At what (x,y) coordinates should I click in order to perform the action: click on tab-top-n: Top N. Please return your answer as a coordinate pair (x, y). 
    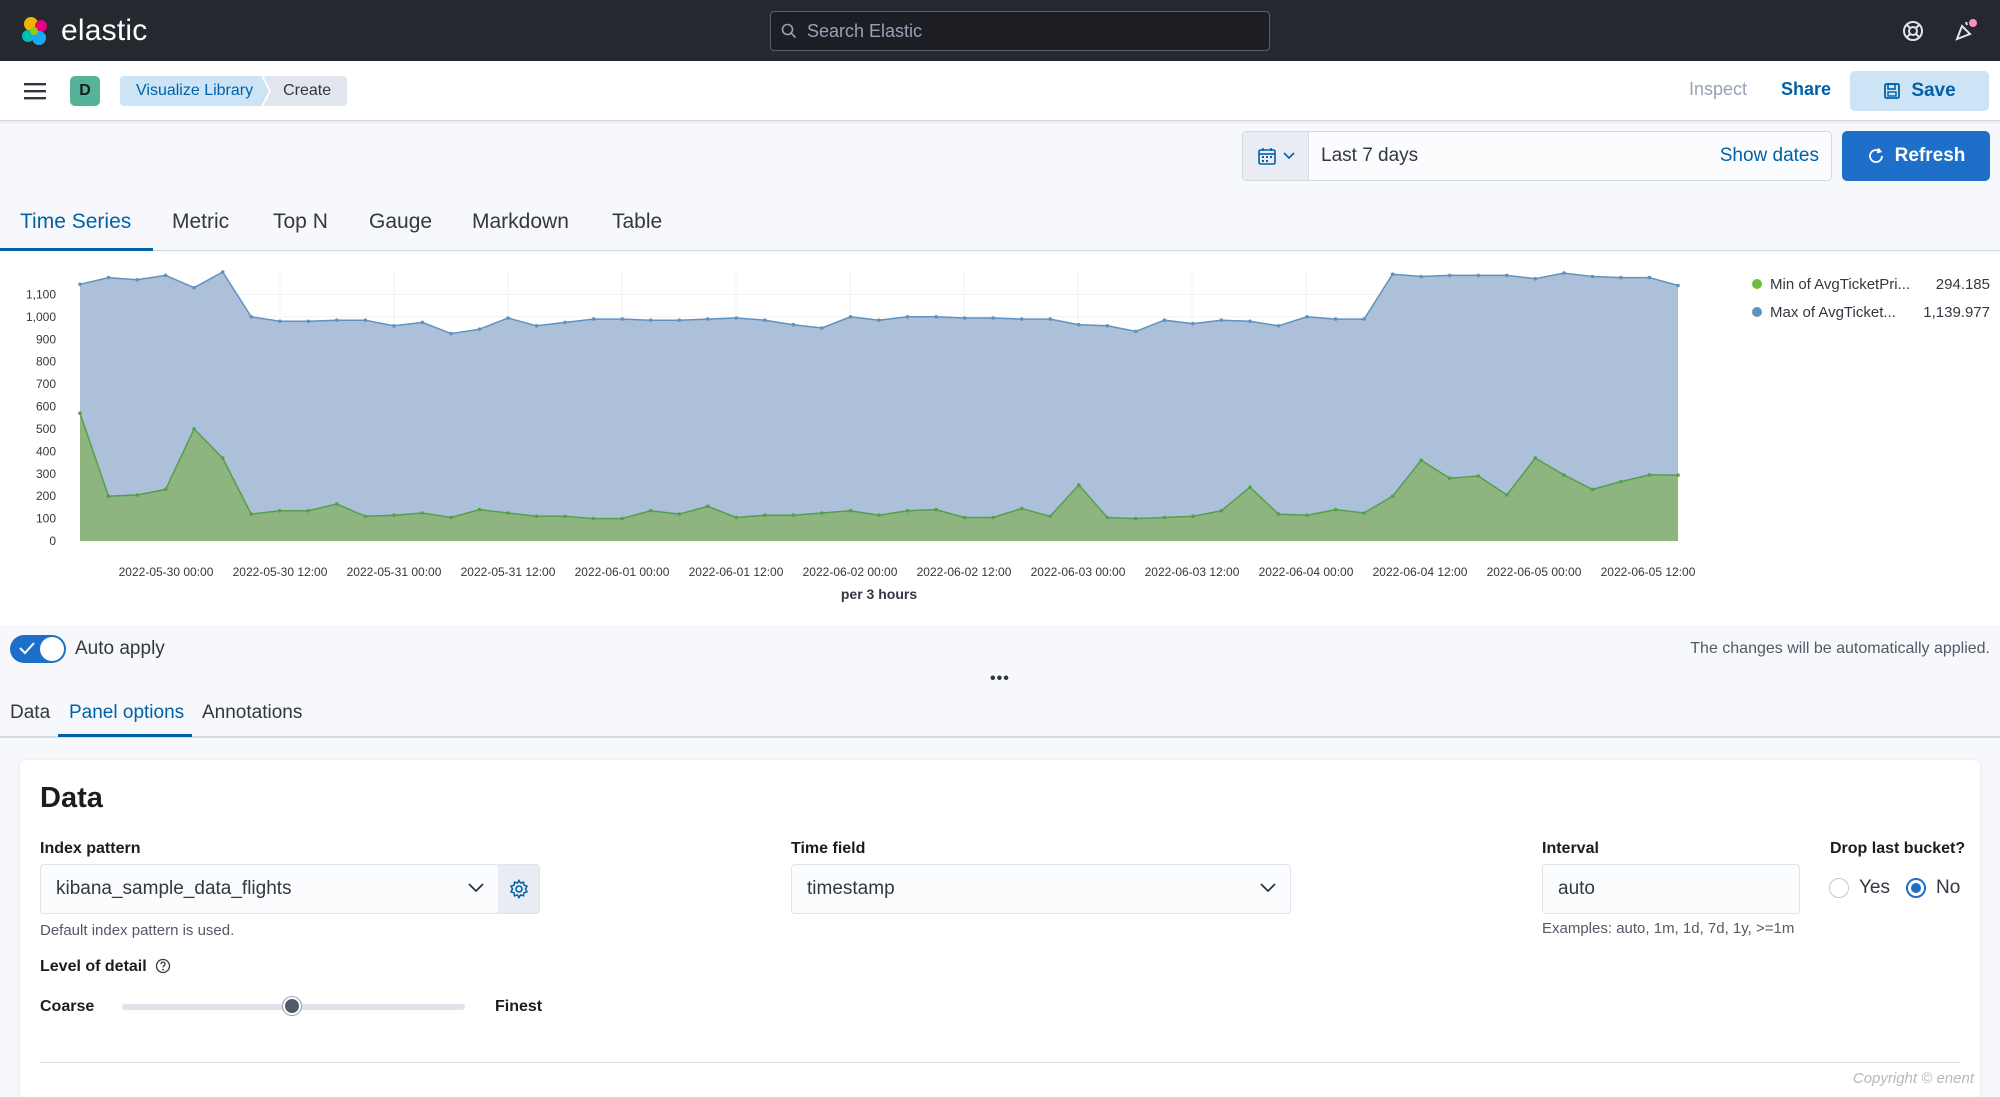
    Looking at the image, I should click on (300, 221).